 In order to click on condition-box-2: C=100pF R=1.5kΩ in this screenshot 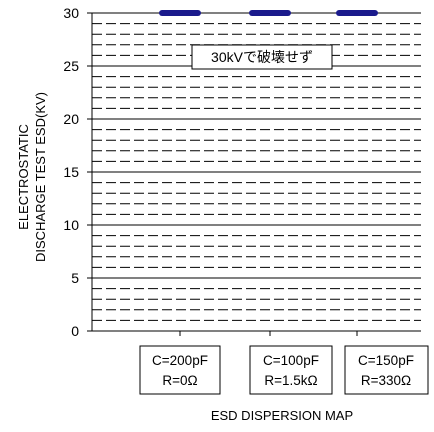, I will do `click(291, 370)`.